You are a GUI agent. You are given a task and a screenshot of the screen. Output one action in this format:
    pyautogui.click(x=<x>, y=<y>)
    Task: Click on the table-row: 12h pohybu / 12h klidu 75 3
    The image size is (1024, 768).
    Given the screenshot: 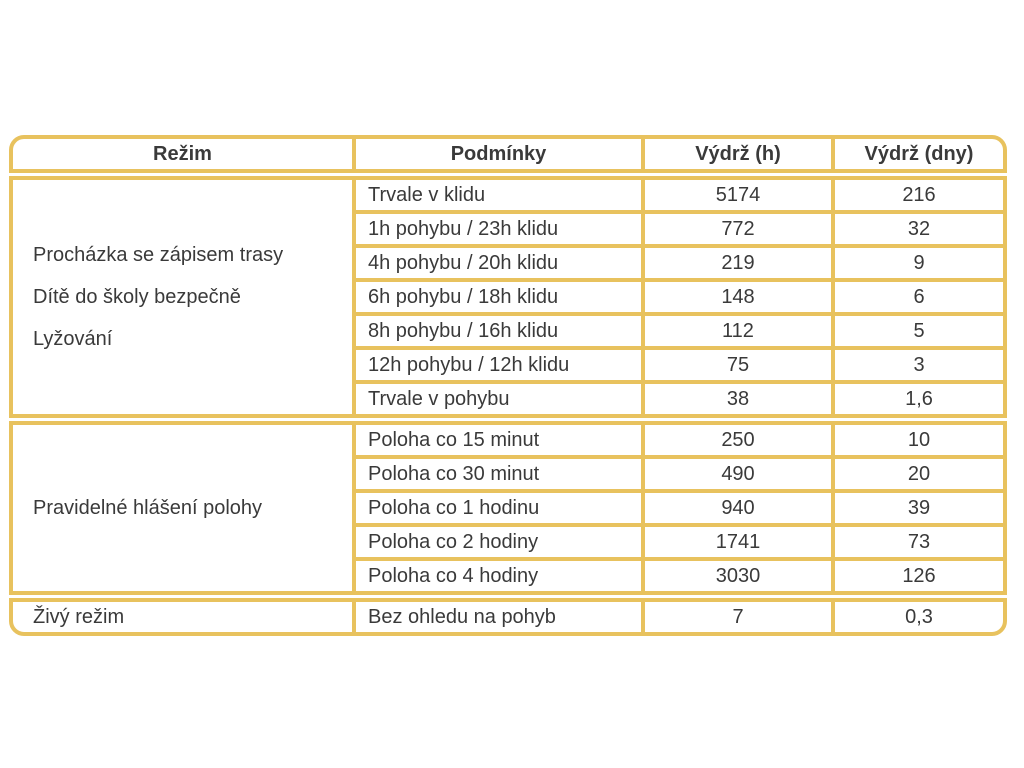 What is the action you would take?
    pyautogui.click(x=679, y=363)
    